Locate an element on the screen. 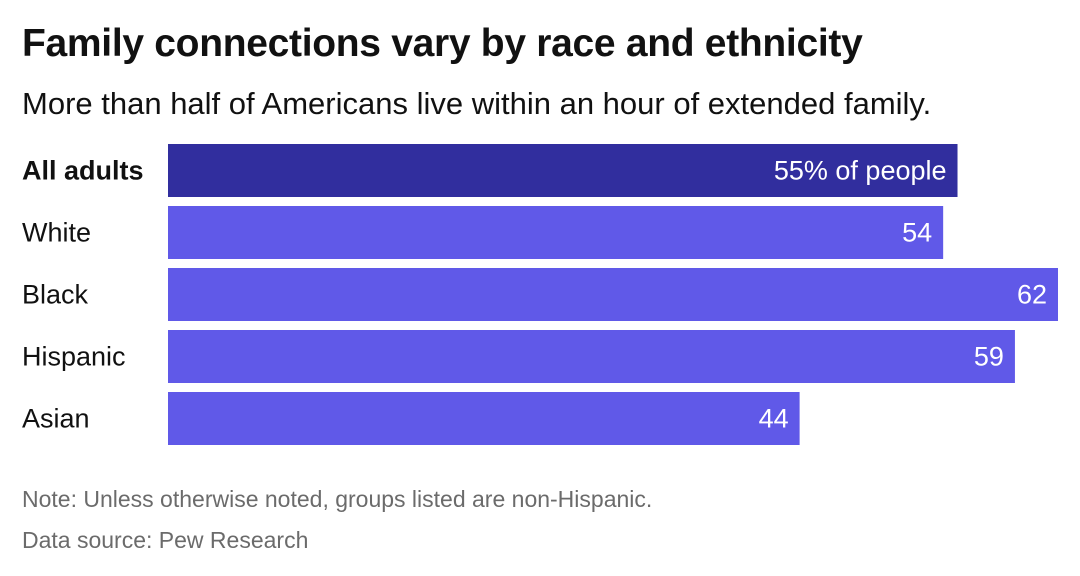  value-label-3: 59 is located at coordinates (989, 357).